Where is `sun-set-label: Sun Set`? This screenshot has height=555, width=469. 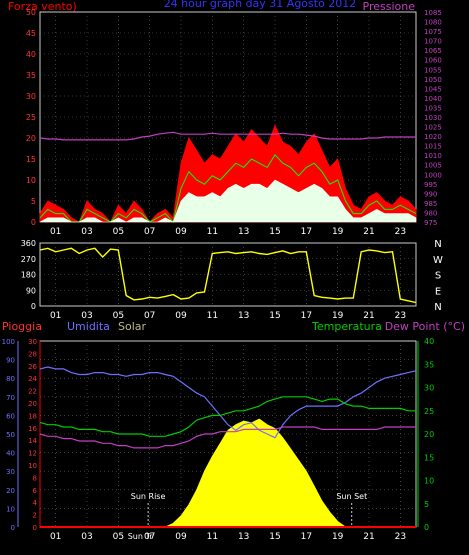 sun-set-label: Sun Set is located at coordinates (351, 496).